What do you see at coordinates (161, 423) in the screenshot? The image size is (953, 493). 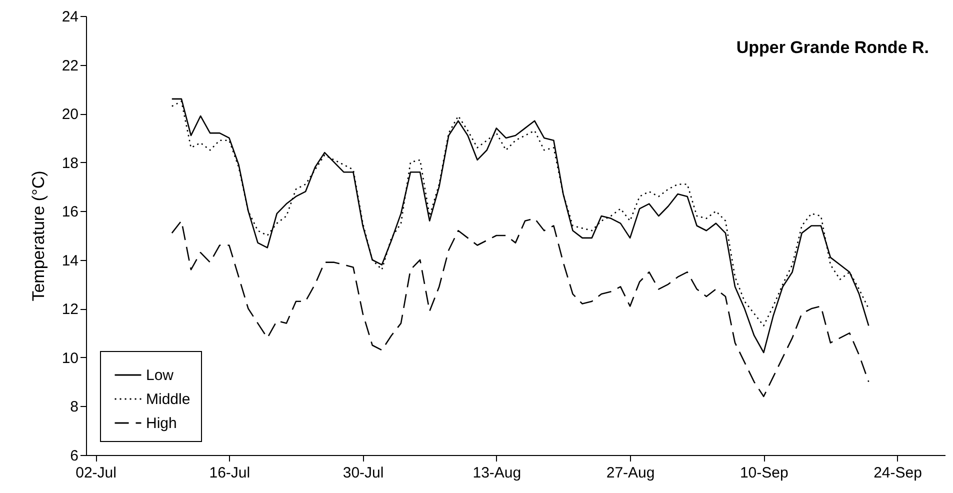 I see `legend-label: High` at bounding box center [161, 423].